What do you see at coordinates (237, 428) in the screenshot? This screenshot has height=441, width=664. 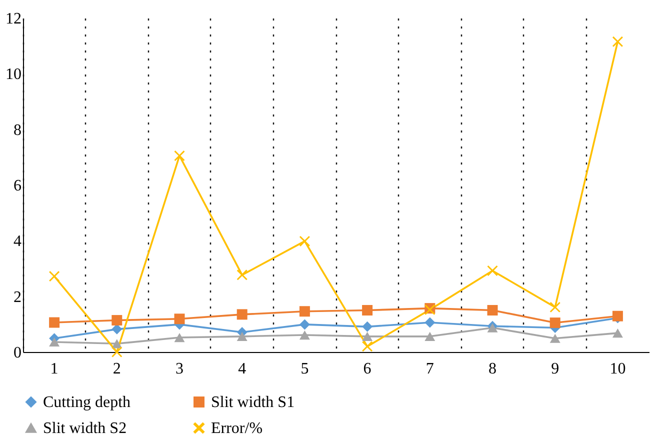 I see `legend-label: Error/%` at bounding box center [237, 428].